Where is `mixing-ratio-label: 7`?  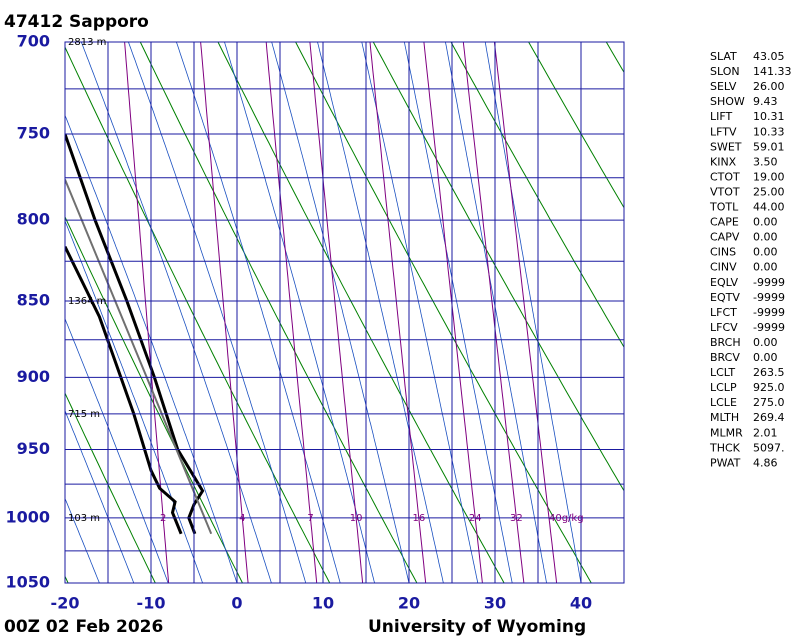 mixing-ratio-label: 7 is located at coordinates (310, 518).